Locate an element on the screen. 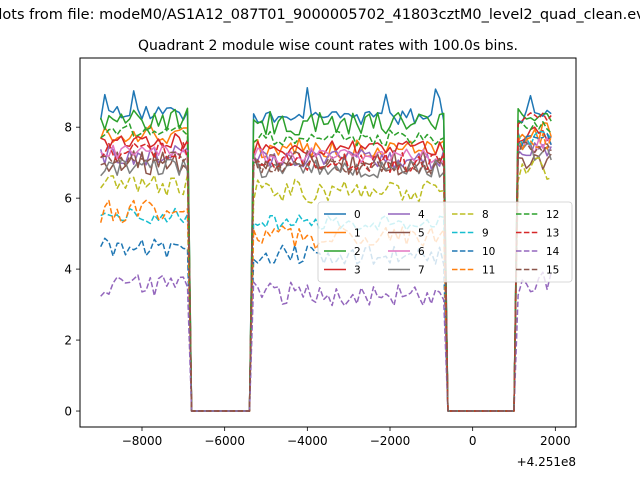 The image size is (640, 480). x-tick-label: −6000 is located at coordinates (224, 441).